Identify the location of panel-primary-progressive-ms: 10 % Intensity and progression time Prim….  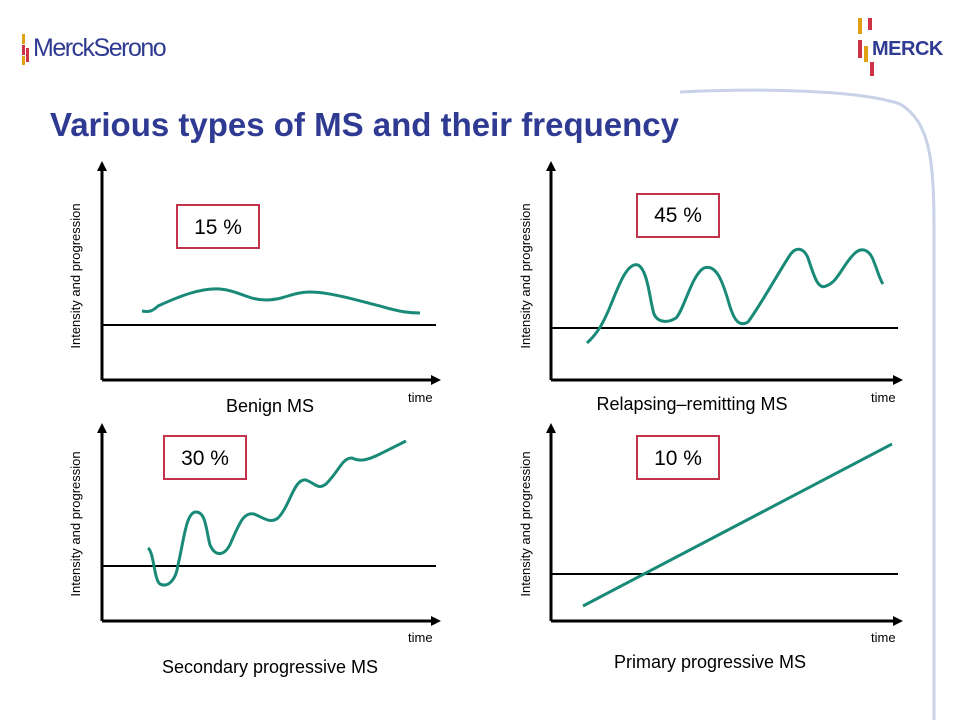
(710, 547).